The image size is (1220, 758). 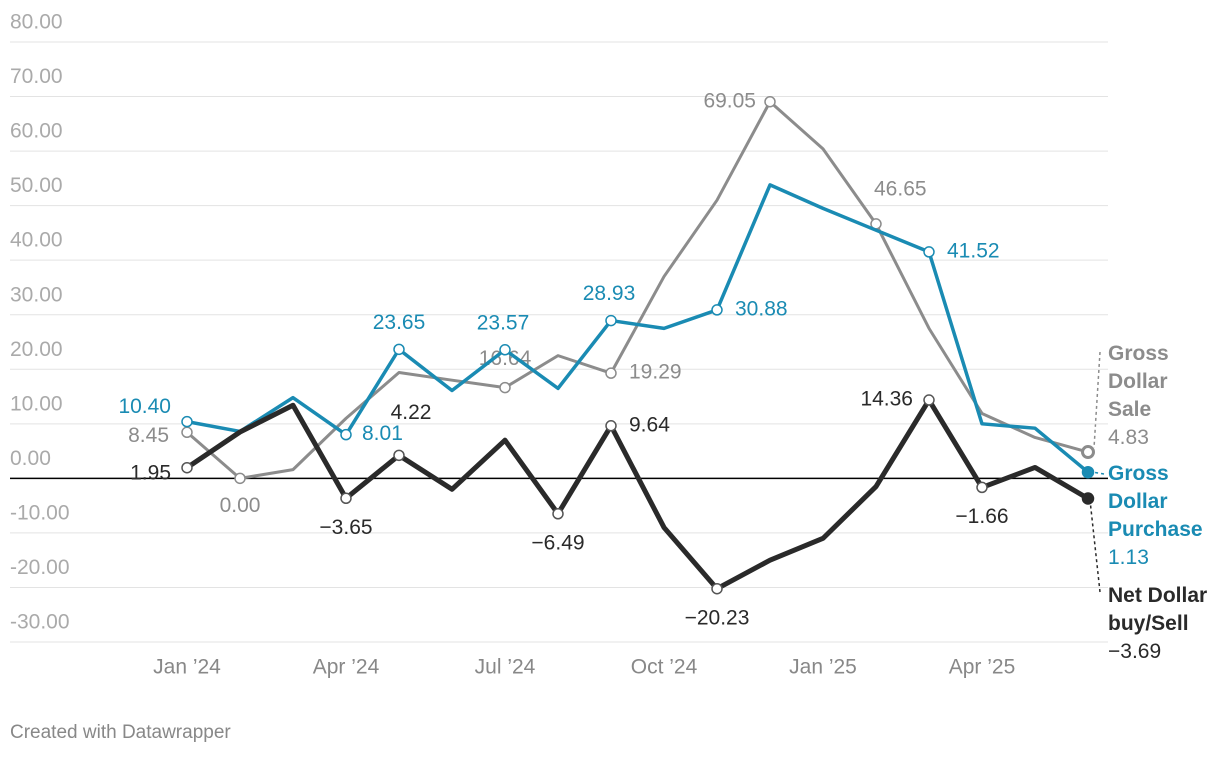 I want to click on x-tick-label: Oct ’24, so click(x=664, y=667).